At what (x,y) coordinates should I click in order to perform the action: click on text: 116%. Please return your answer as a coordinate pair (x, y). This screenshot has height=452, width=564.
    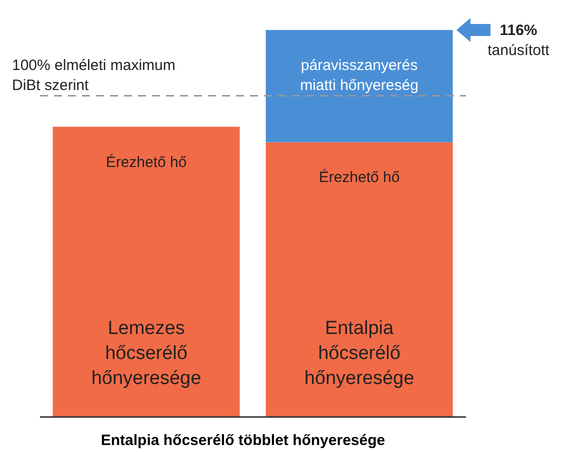
    Looking at the image, I should click on (519, 30).